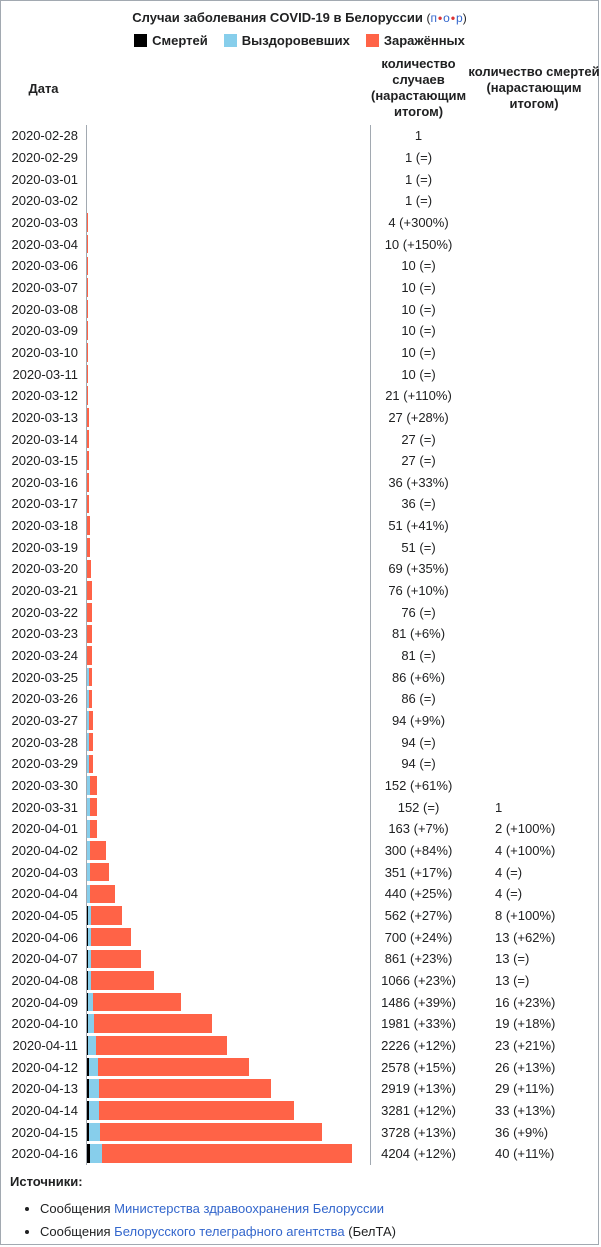 The height and width of the screenshot is (1247, 601). What do you see at coordinates (525, 1089) in the screenshot?
I see `deaths-value: 29 (+11%)` at bounding box center [525, 1089].